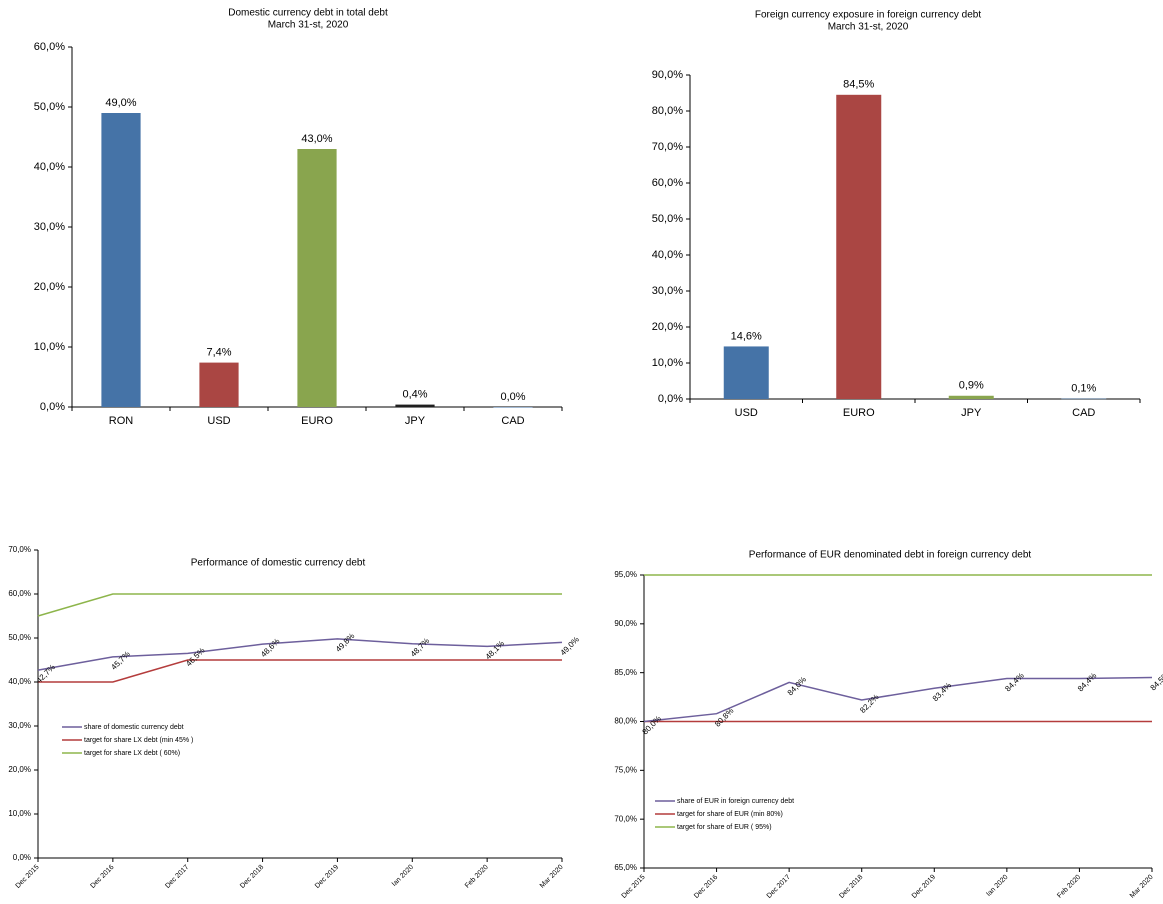 The width and height of the screenshot is (1163, 904). What do you see at coordinates (730, 814) in the screenshot?
I see `legend-label: target for share of EUR (min 80%)` at bounding box center [730, 814].